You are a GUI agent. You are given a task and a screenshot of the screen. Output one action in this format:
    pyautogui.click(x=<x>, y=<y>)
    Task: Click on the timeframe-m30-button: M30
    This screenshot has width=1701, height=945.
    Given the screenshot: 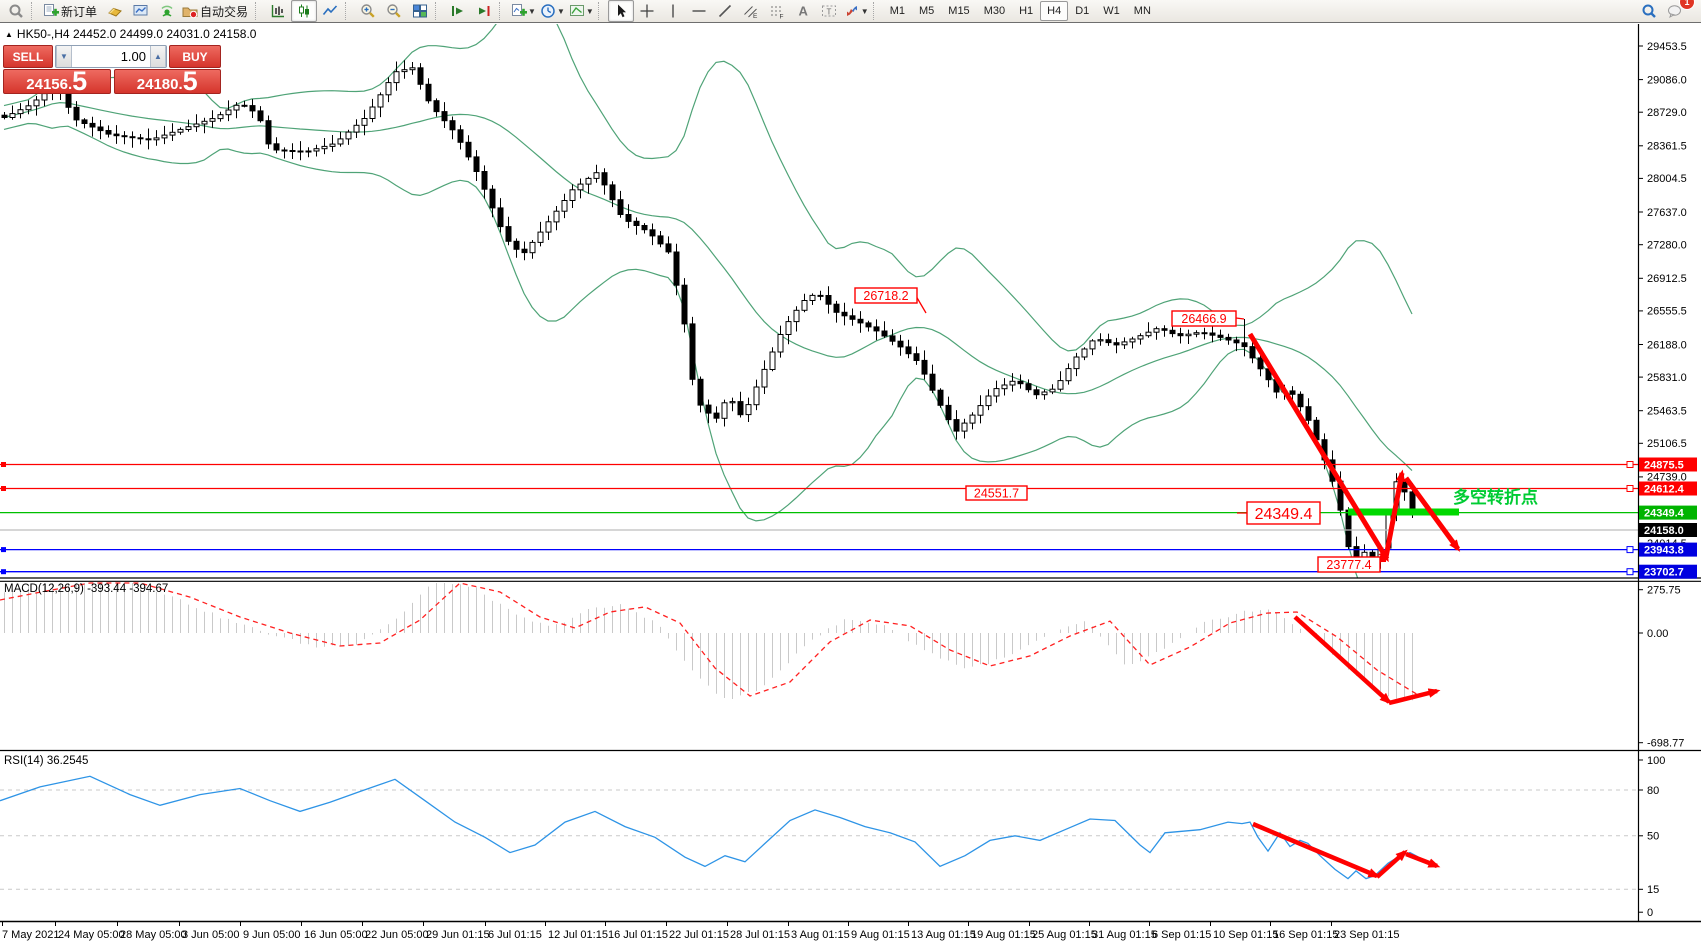 What is the action you would take?
    pyautogui.click(x=994, y=11)
    